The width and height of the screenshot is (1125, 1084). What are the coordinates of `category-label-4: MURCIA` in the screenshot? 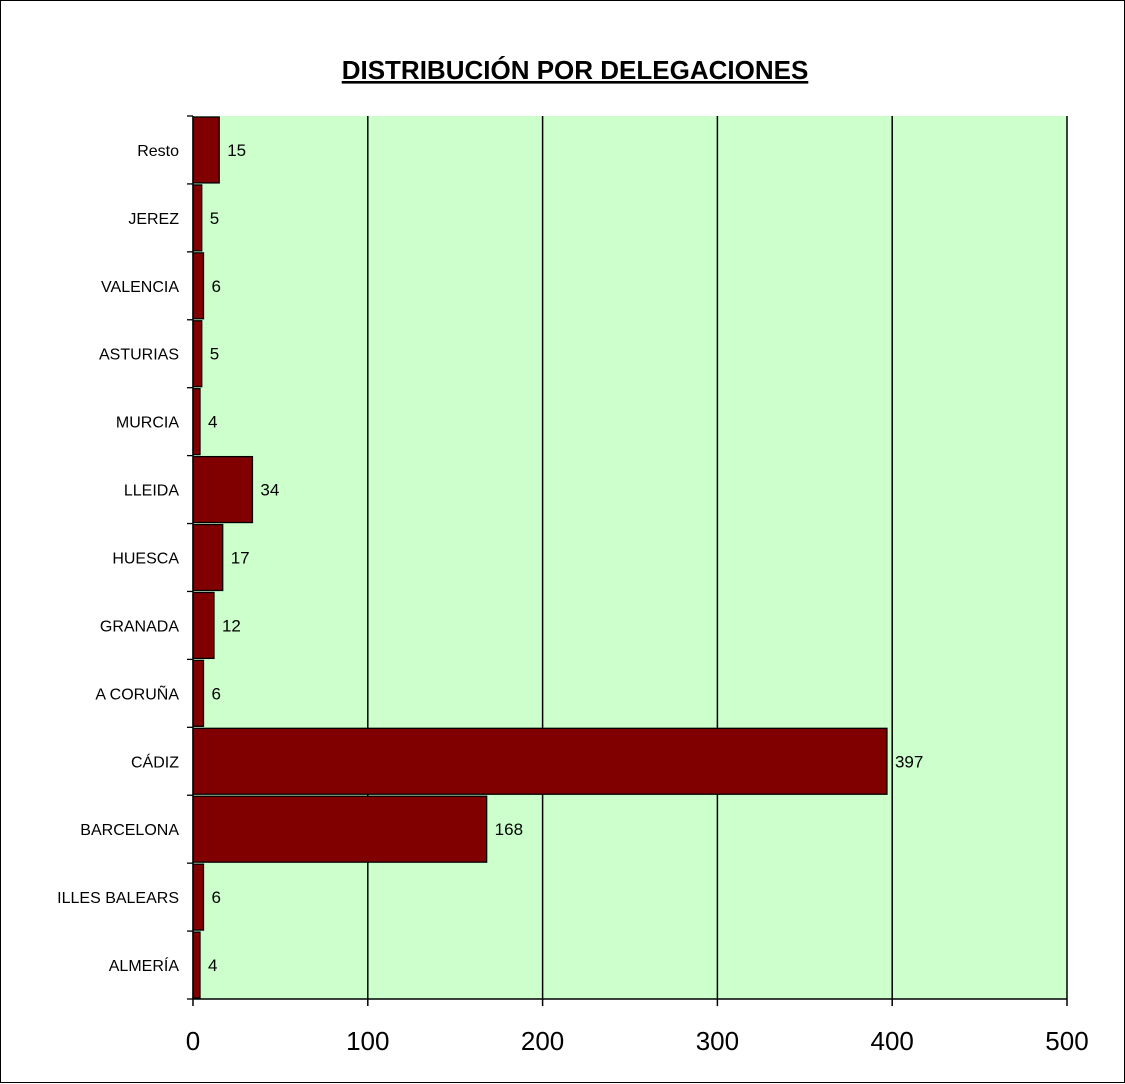 It's located at (147, 423).